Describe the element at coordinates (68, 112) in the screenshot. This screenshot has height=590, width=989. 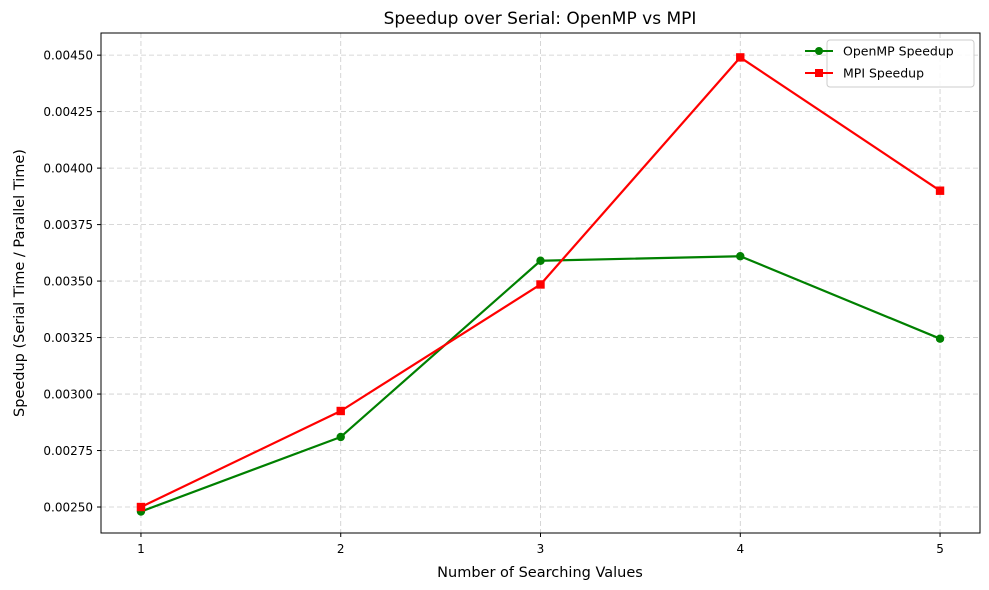
I see `y-tick-label: 0.00425` at that location.